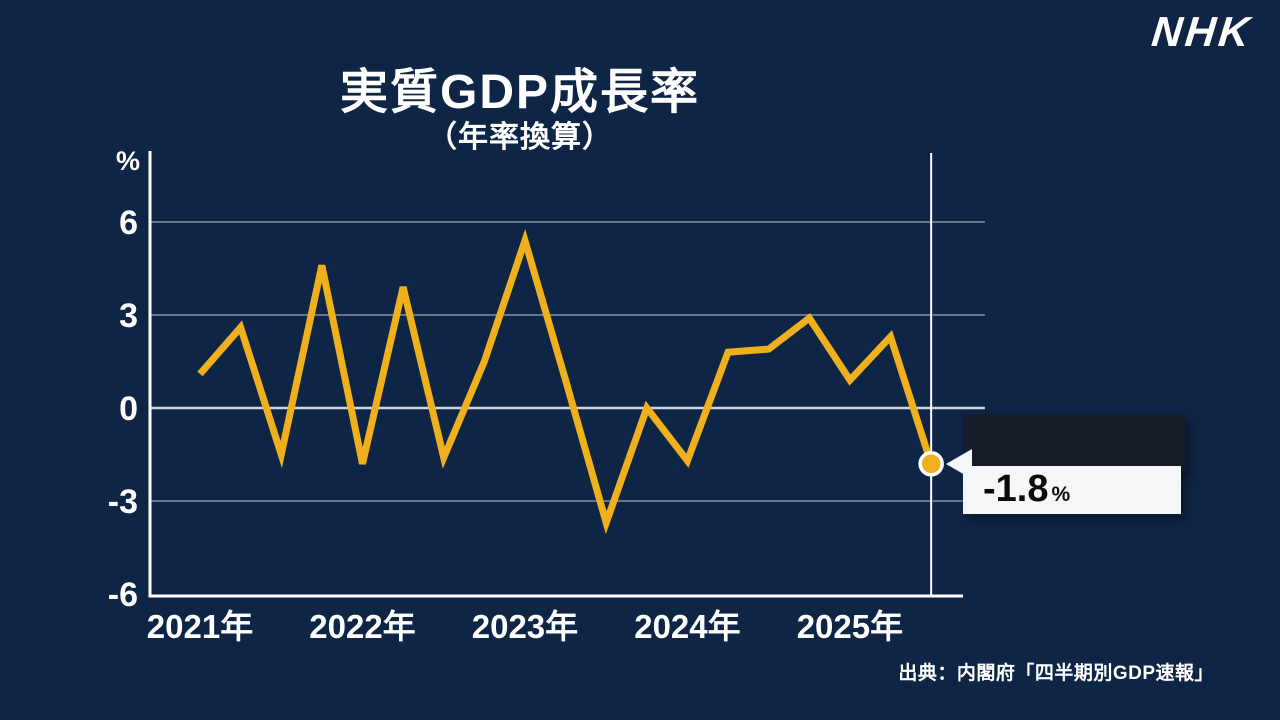  I want to click on y-tick-label: 6, so click(128, 223).